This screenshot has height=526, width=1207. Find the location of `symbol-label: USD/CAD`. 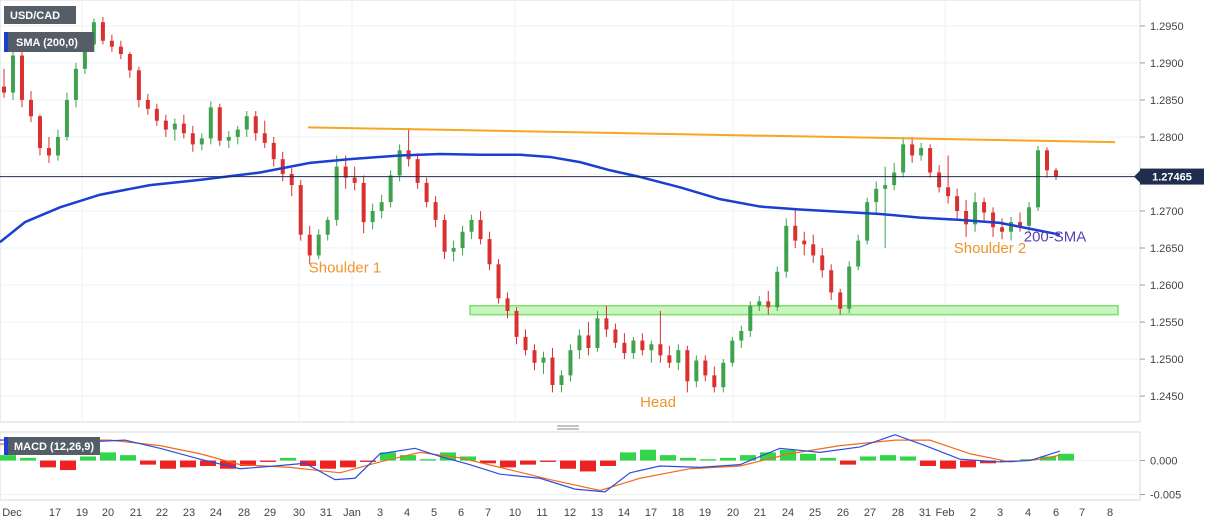

symbol-label: USD/CAD is located at coordinates (35, 16).